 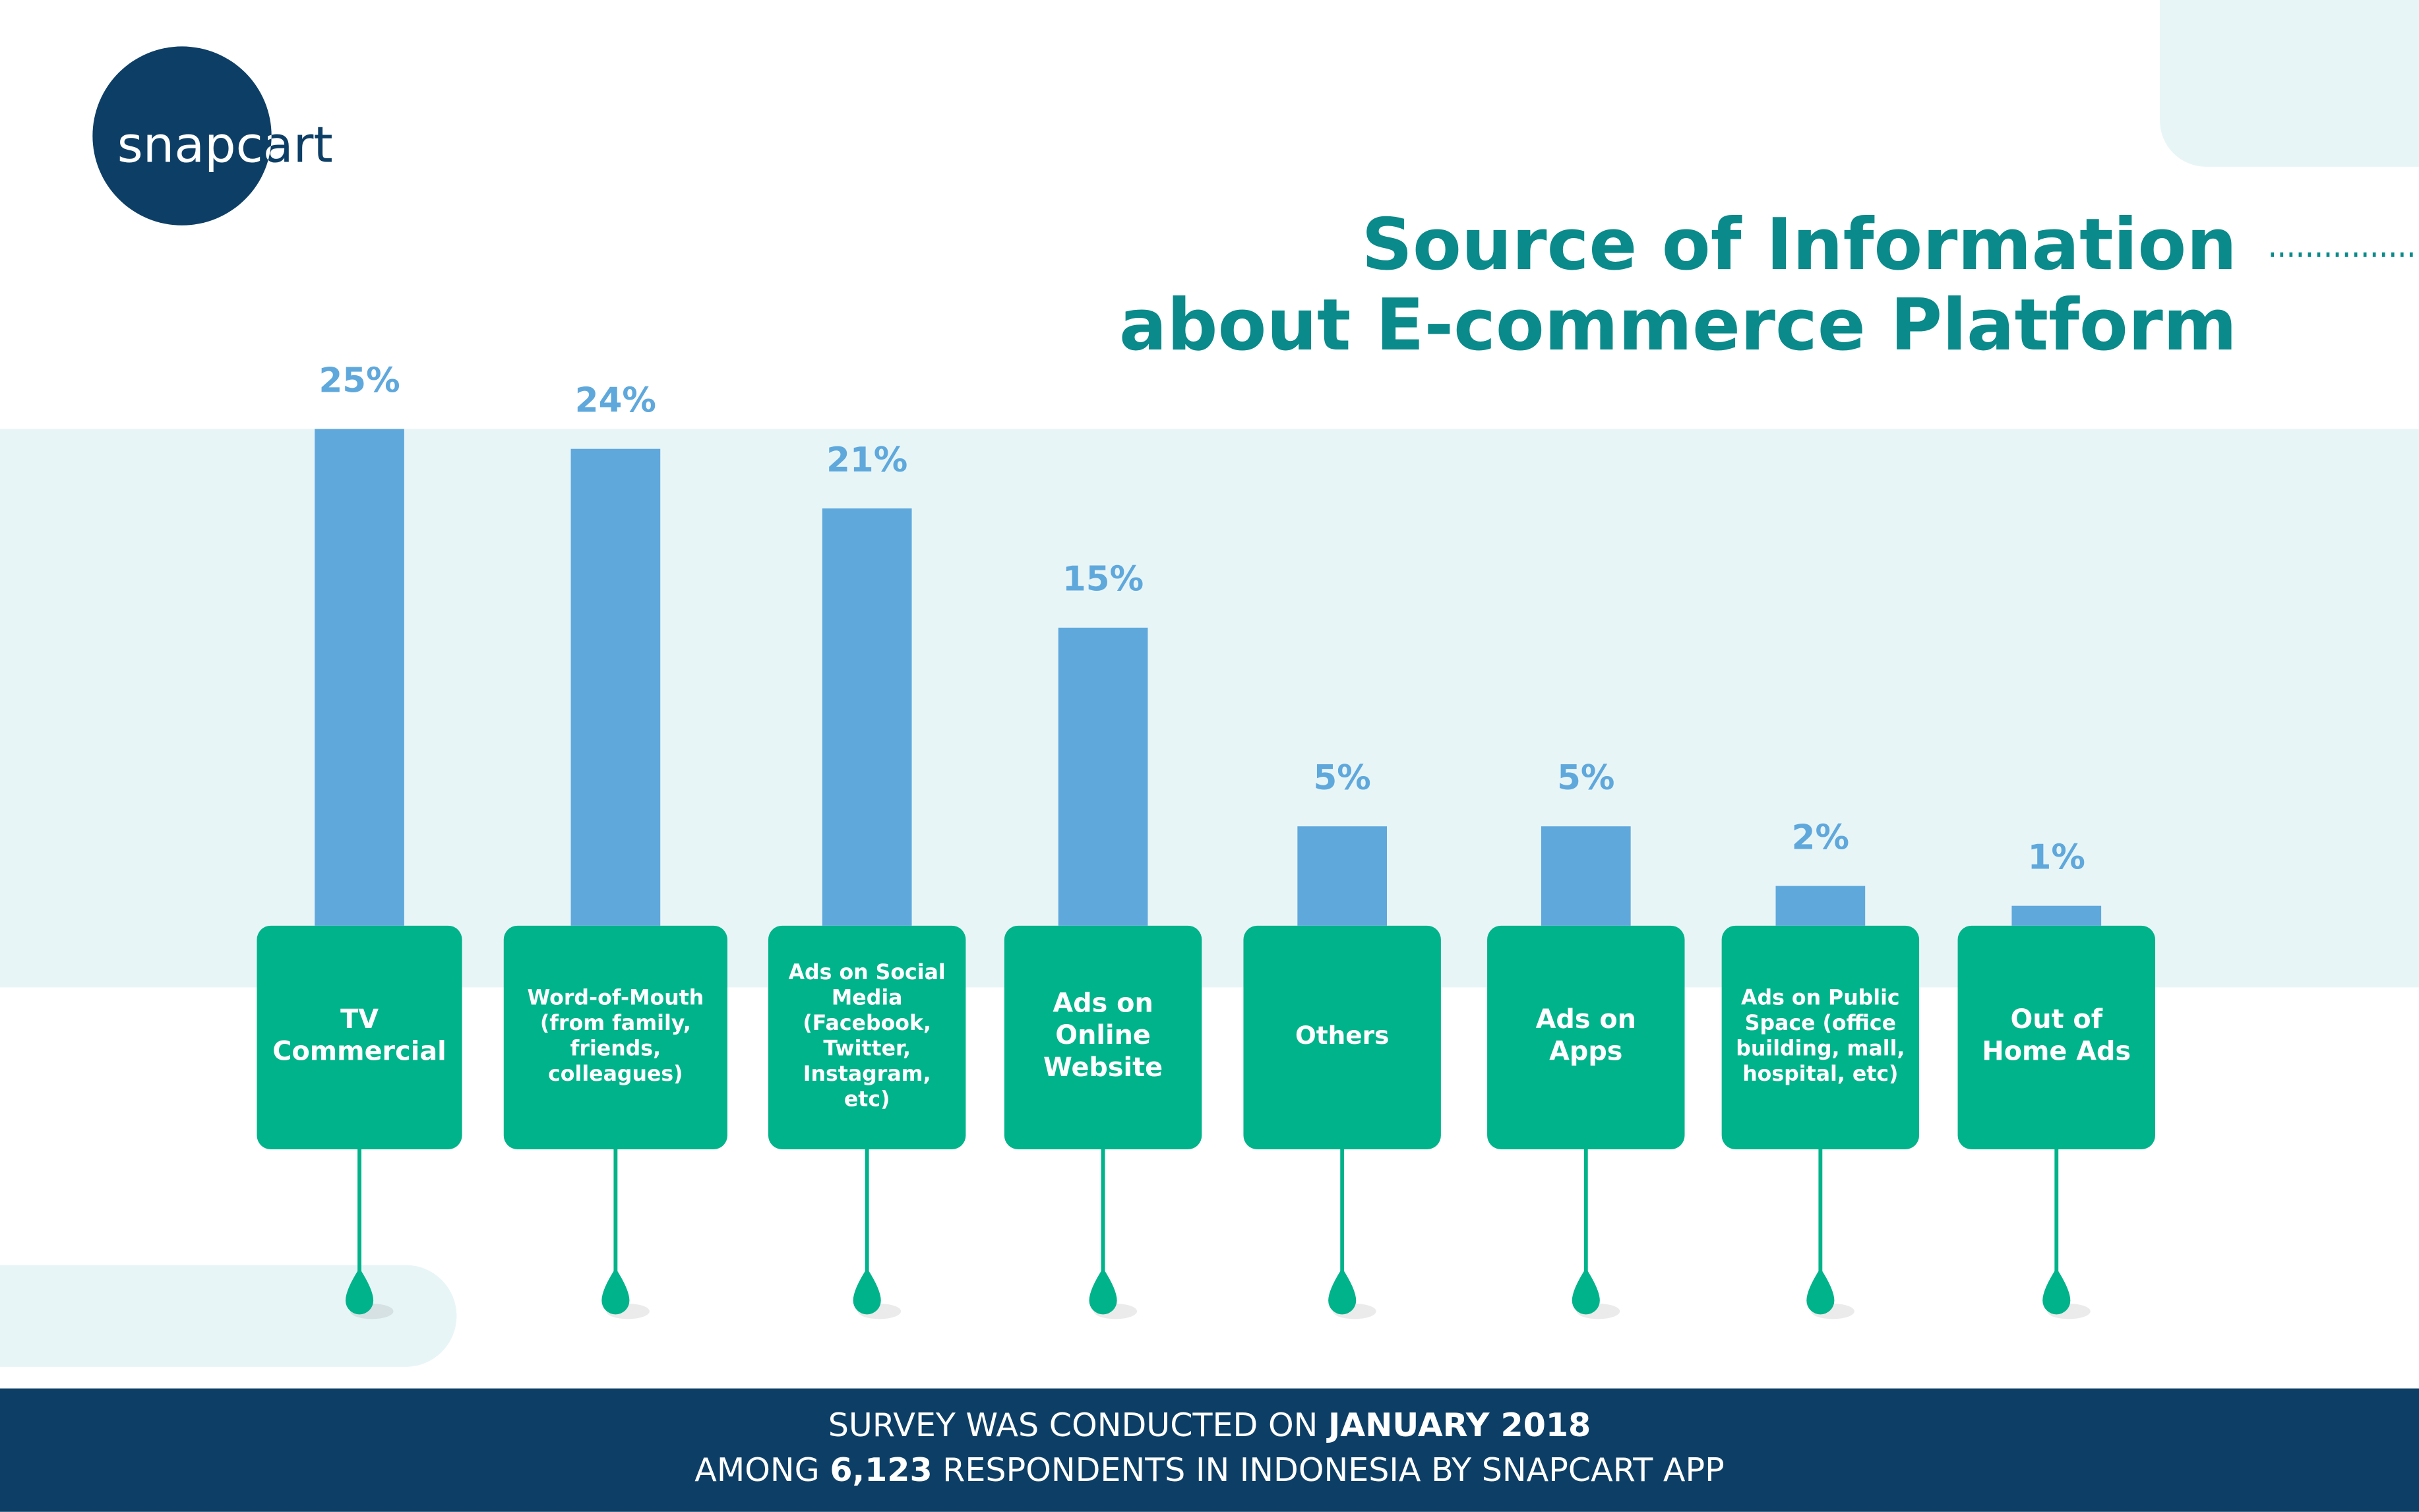 What do you see at coordinates (1821, 838) in the screenshot?
I see `value-label: 2%` at bounding box center [1821, 838].